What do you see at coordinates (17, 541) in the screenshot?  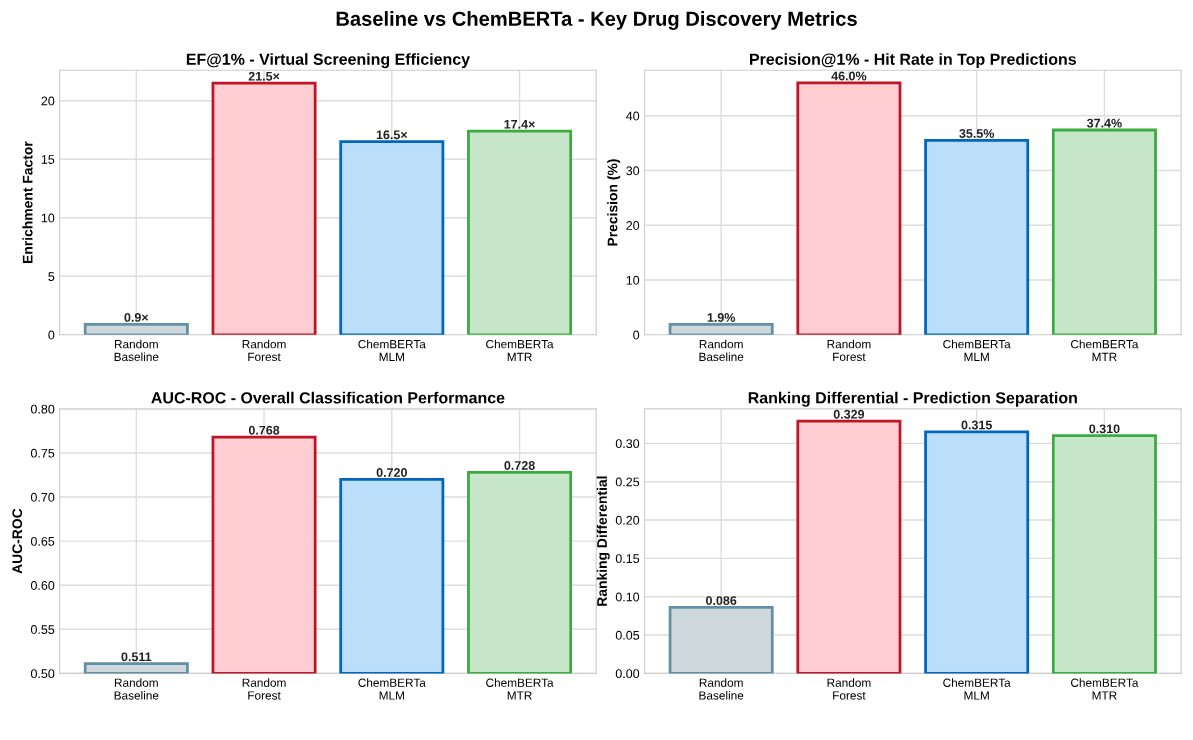 I see `y-axis-title: AUC-ROC` at bounding box center [17, 541].